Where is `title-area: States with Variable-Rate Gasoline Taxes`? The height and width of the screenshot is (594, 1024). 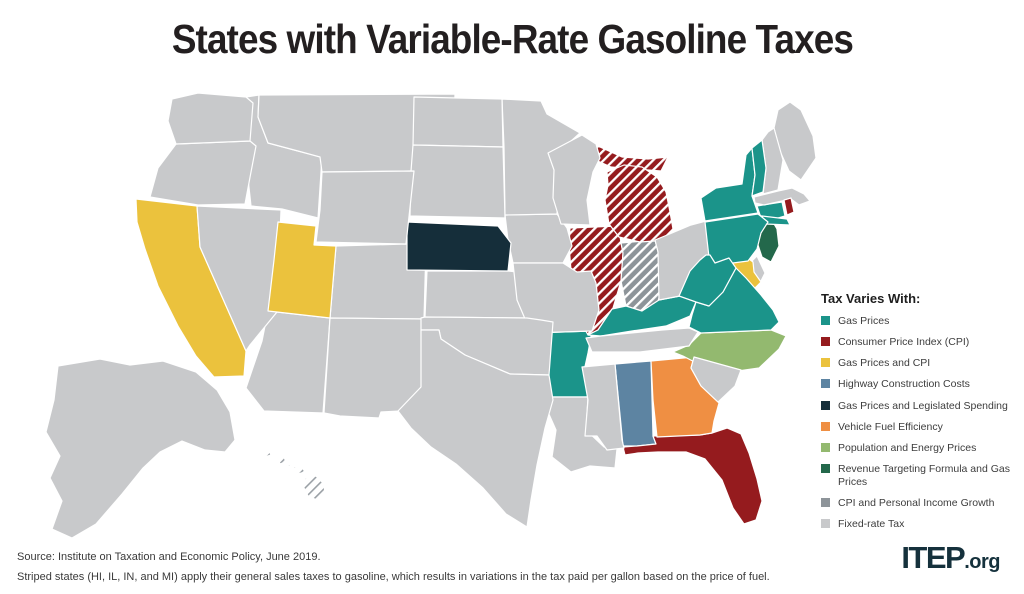
title-area: States with Variable-Rate Gasoline Taxes is located at coordinates (512, 39).